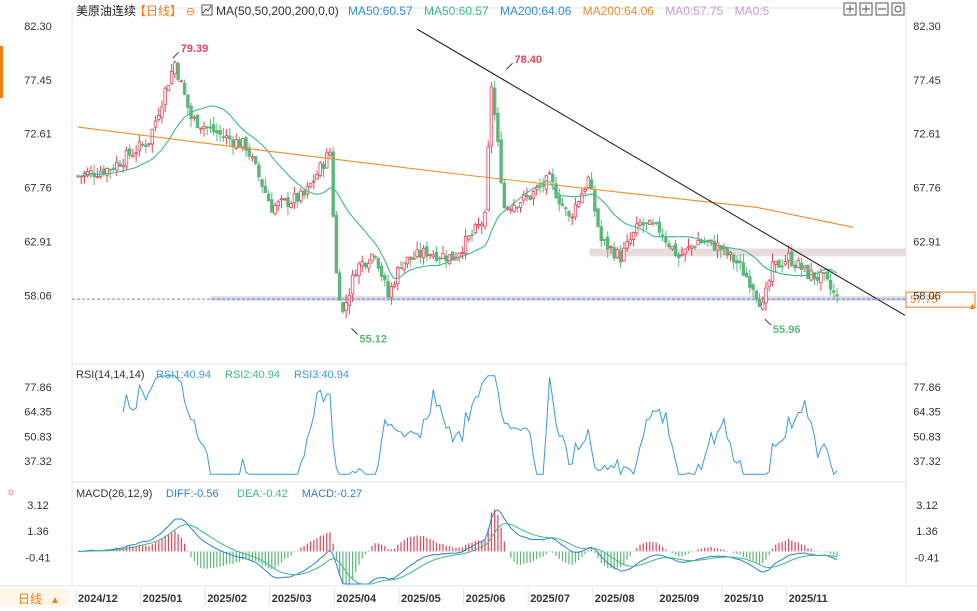 The height and width of the screenshot is (611, 977). What do you see at coordinates (38, 243) in the screenshot?
I see `price-tick-left: 62.91` at bounding box center [38, 243].